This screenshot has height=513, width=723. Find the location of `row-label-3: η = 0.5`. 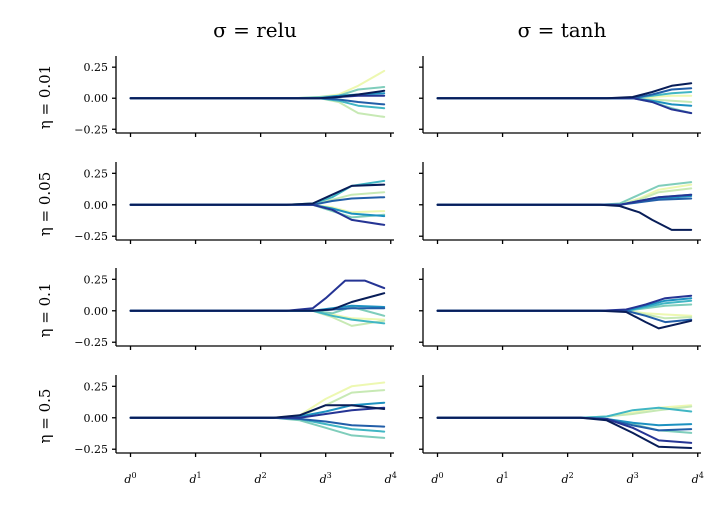

row-label-3: η = 0.5 is located at coordinates (45, 416).